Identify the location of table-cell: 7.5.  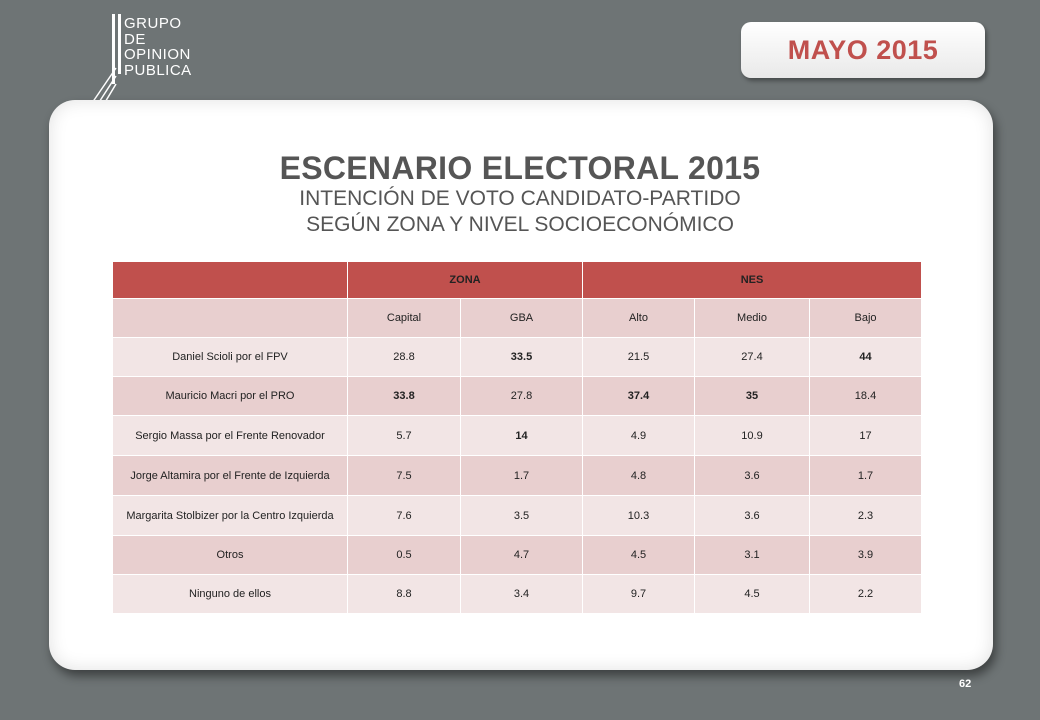
(404, 475).